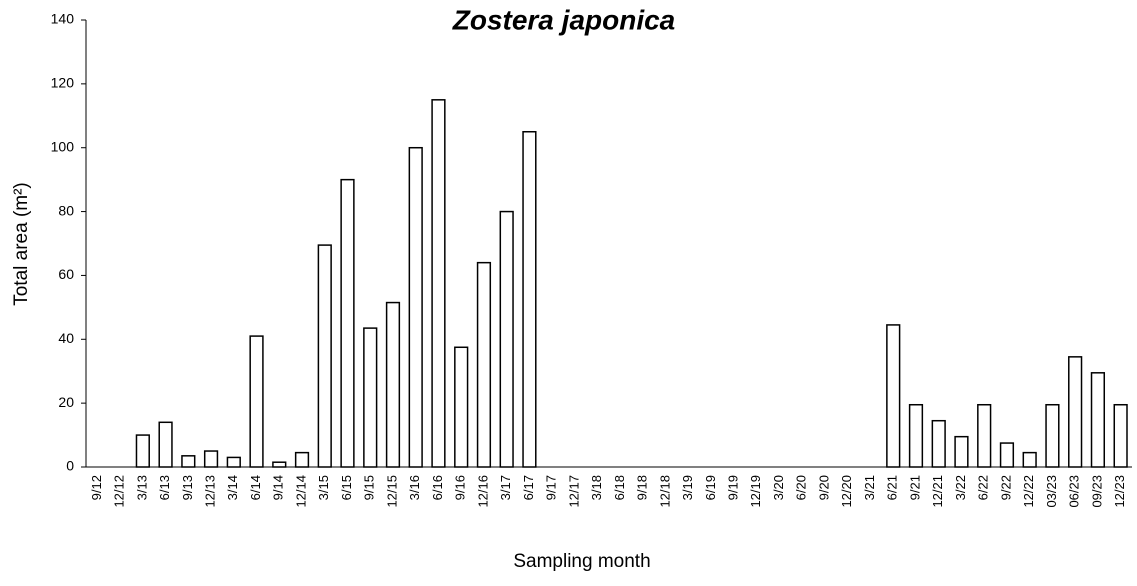 This screenshot has width=1137, height=586. Describe the element at coordinates (551, 487) in the screenshot. I see `x-tick-label: 9/17` at that location.